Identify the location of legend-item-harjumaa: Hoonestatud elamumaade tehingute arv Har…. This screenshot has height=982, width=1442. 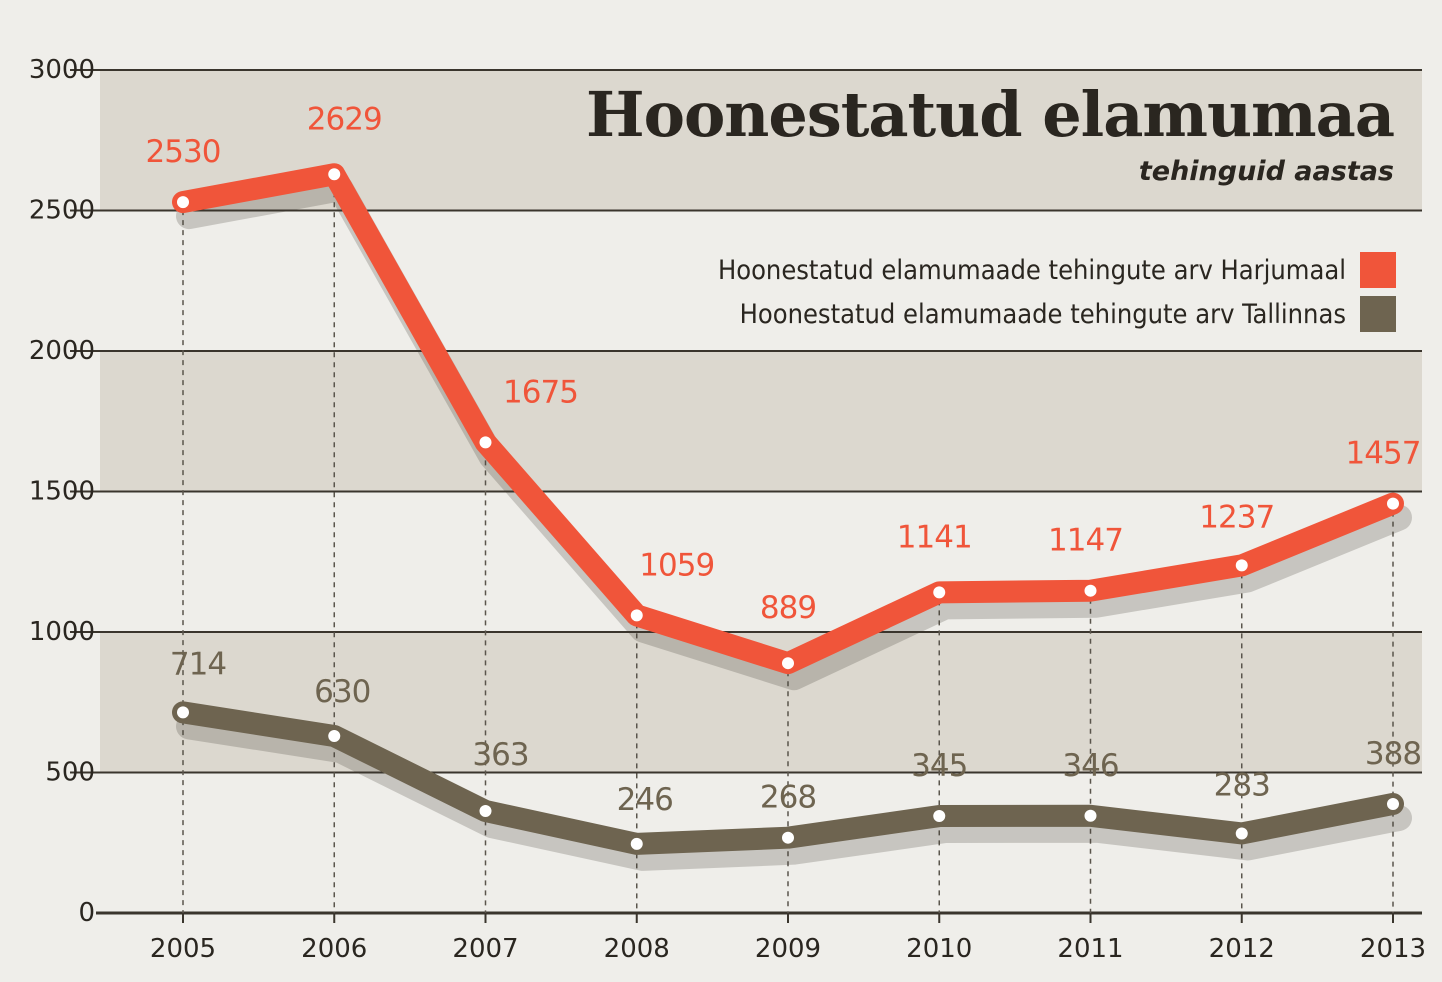
(1057, 270).